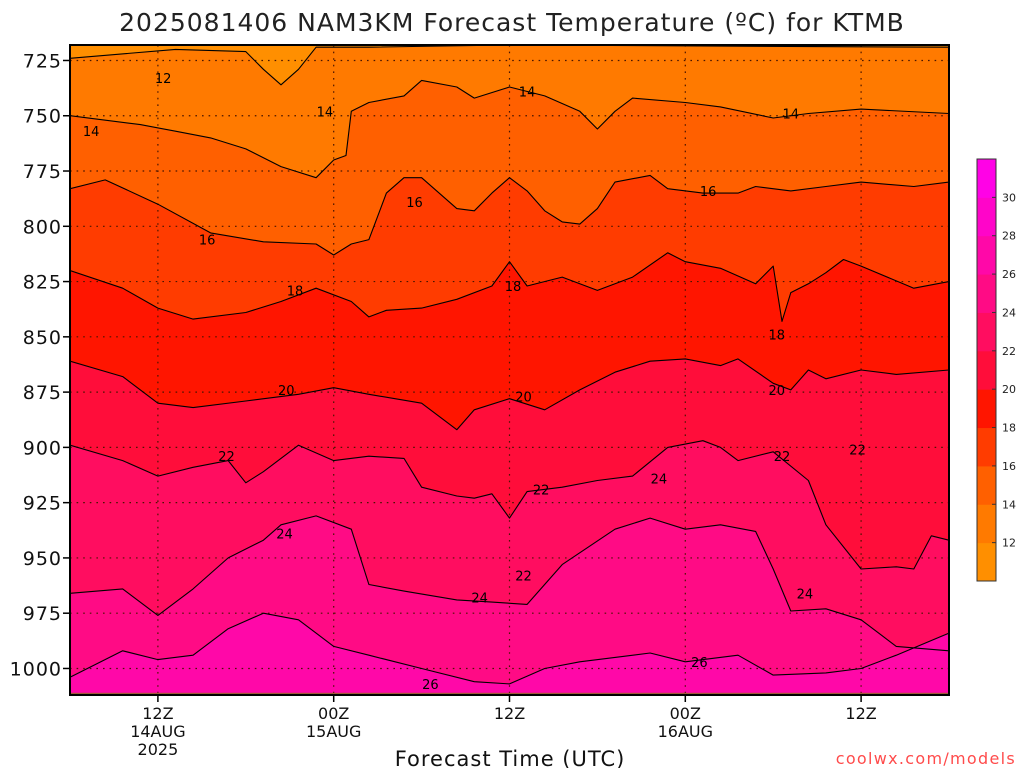 The height and width of the screenshot is (768, 1024). I want to click on colorbar-label: 30, so click(1009, 197).